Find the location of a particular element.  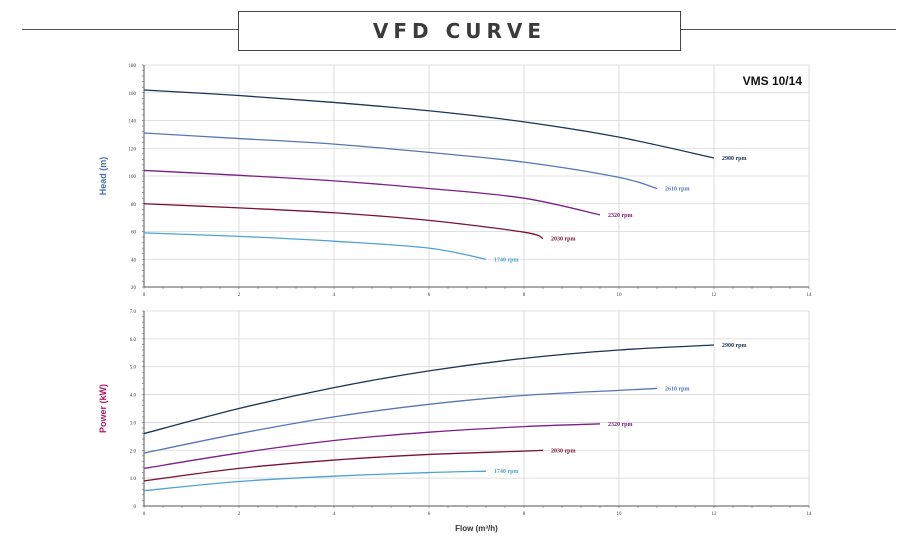

power-series-line-2610-rpm is located at coordinates (400, 420).